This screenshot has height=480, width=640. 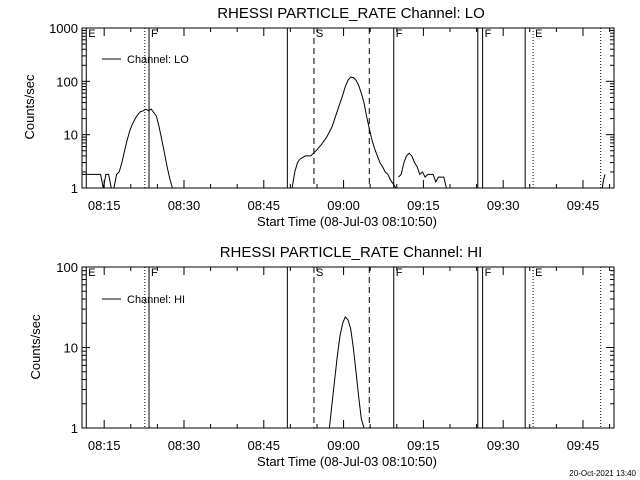 I want to click on panel-hi-xlabel: Start Time (08-Jul-03 08:10:50), so click(x=347, y=461).